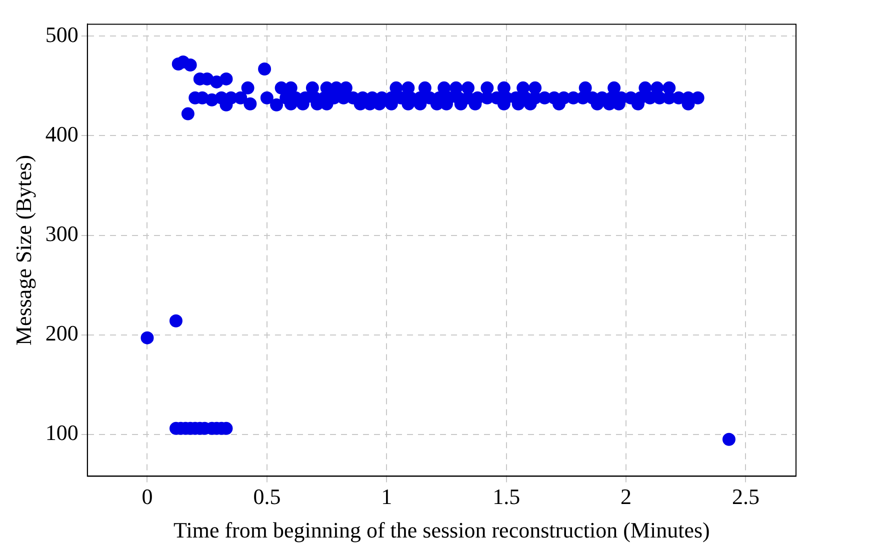 The height and width of the screenshot is (557, 874). What do you see at coordinates (506, 497) in the screenshot?
I see `x-tick-label: 1.5` at bounding box center [506, 497].